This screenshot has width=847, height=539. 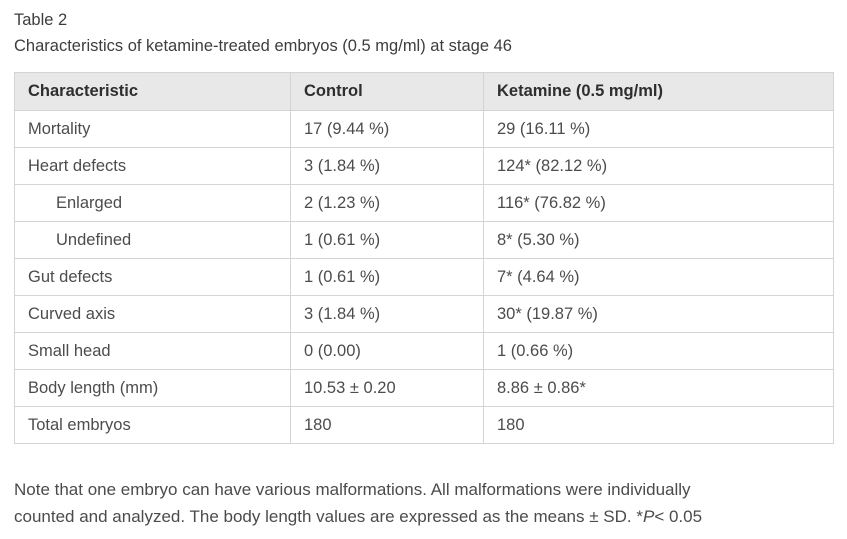 What do you see at coordinates (152, 314) in the screenshot?
I see `cell-characteristic: Curved axis` at bounding box center [152, 314].